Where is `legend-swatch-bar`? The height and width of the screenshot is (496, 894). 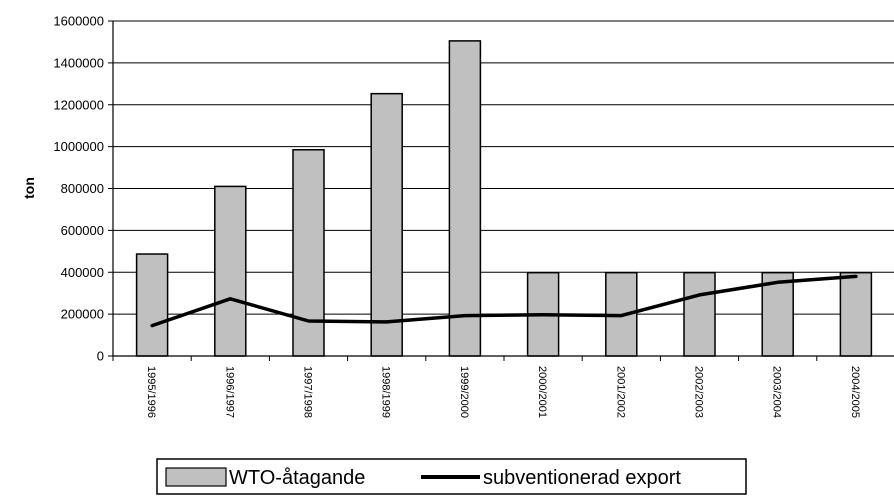
legend-swatch-bar is located at coordinates (196, 477).